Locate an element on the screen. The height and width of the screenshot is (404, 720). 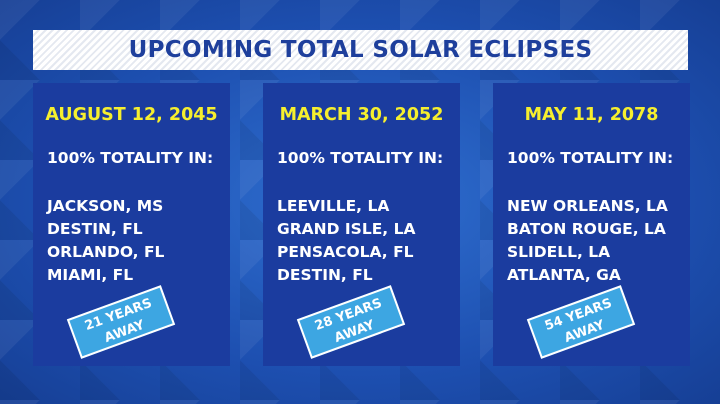
city: JACKSON, MS is located at coordinates (105, 206).